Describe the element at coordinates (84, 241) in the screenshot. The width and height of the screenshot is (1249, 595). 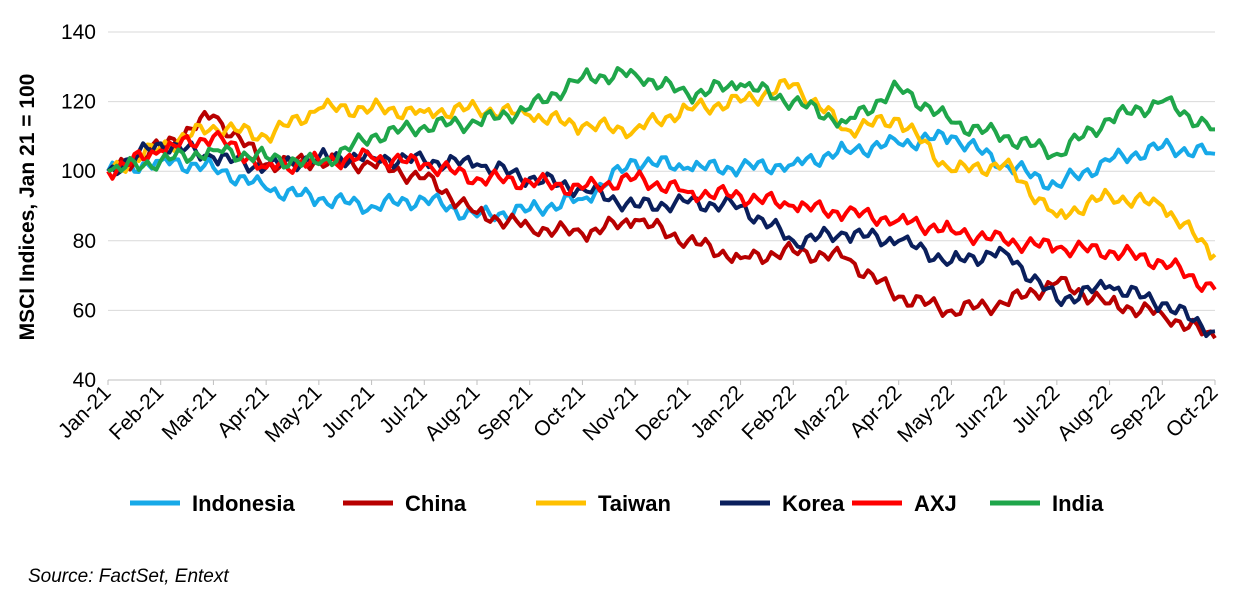
I see `y-tick-label: 80` at that location.